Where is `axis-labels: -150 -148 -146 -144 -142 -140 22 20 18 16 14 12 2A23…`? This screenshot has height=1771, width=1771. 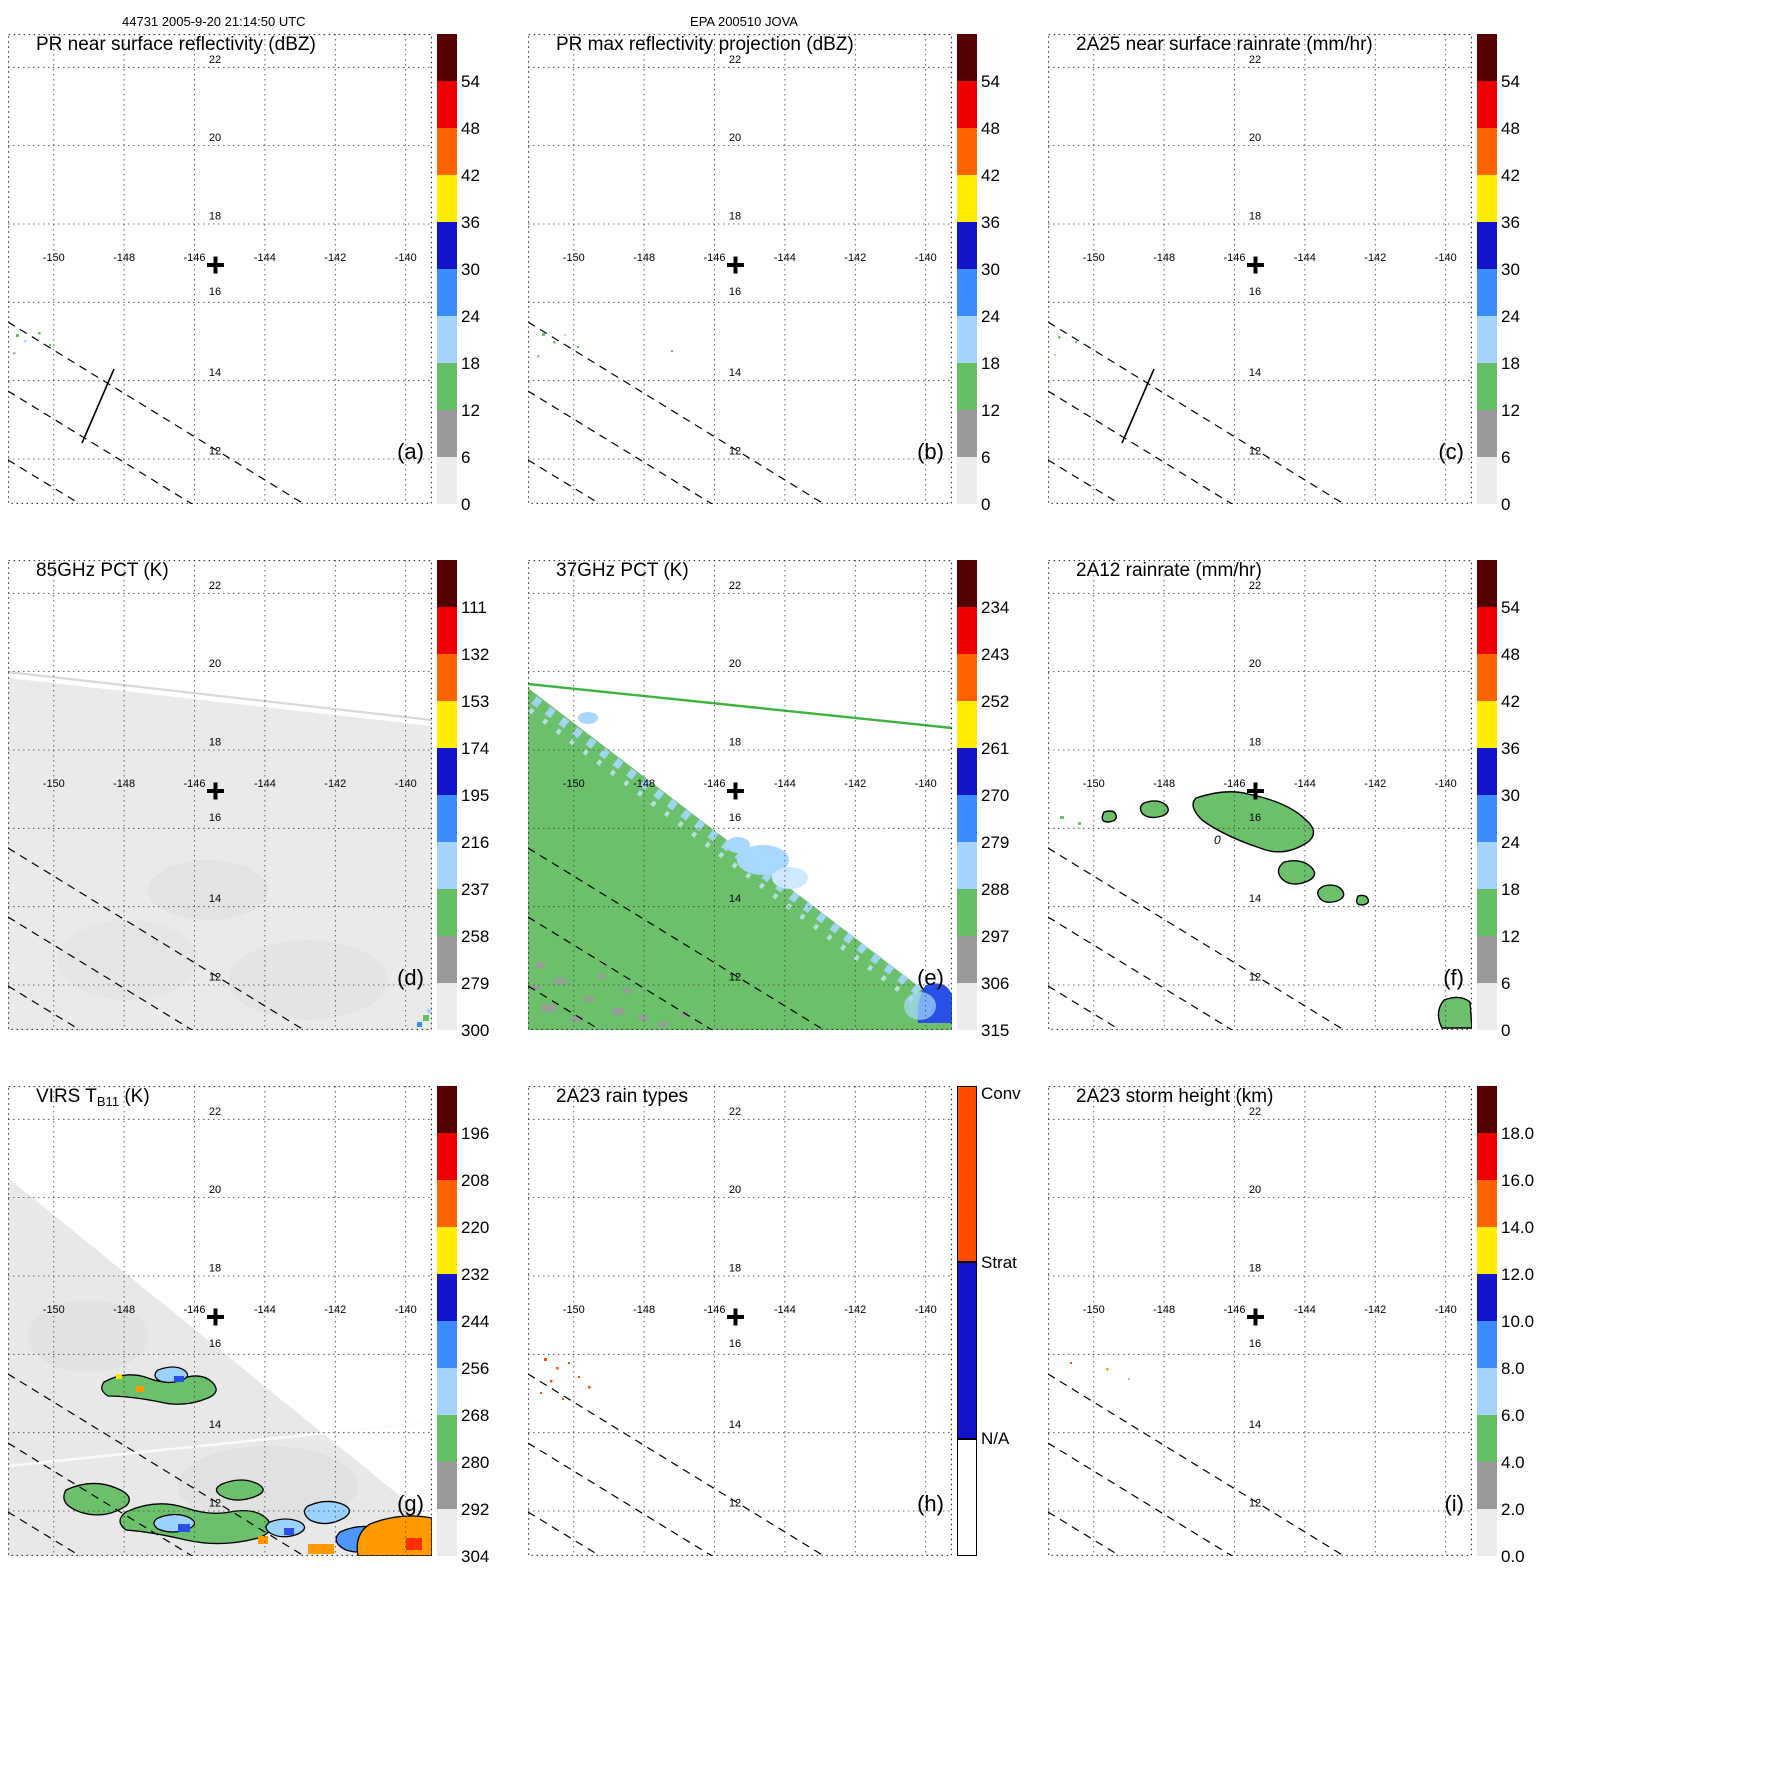 axis-labels: -150 -148 -146 -144 -142 -140 22 20 18 16 14 12 2A23… is located at coordinates (1270, 1301).